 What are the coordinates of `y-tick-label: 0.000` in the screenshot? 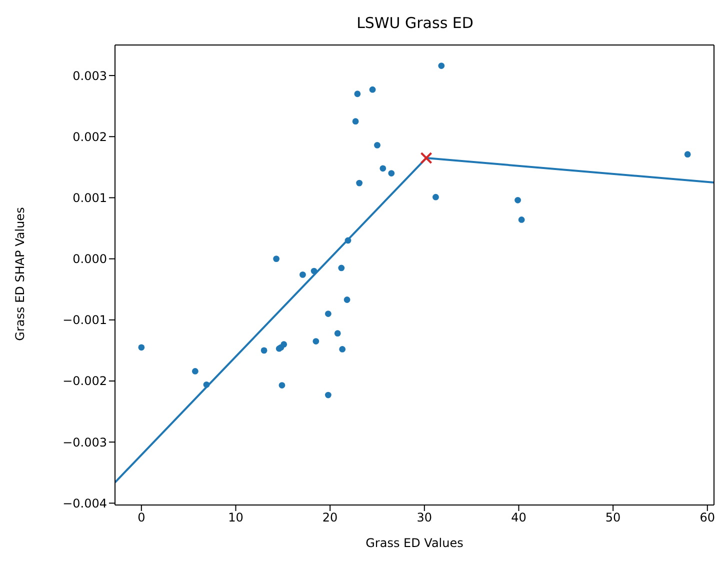 It's located at (89, 259).